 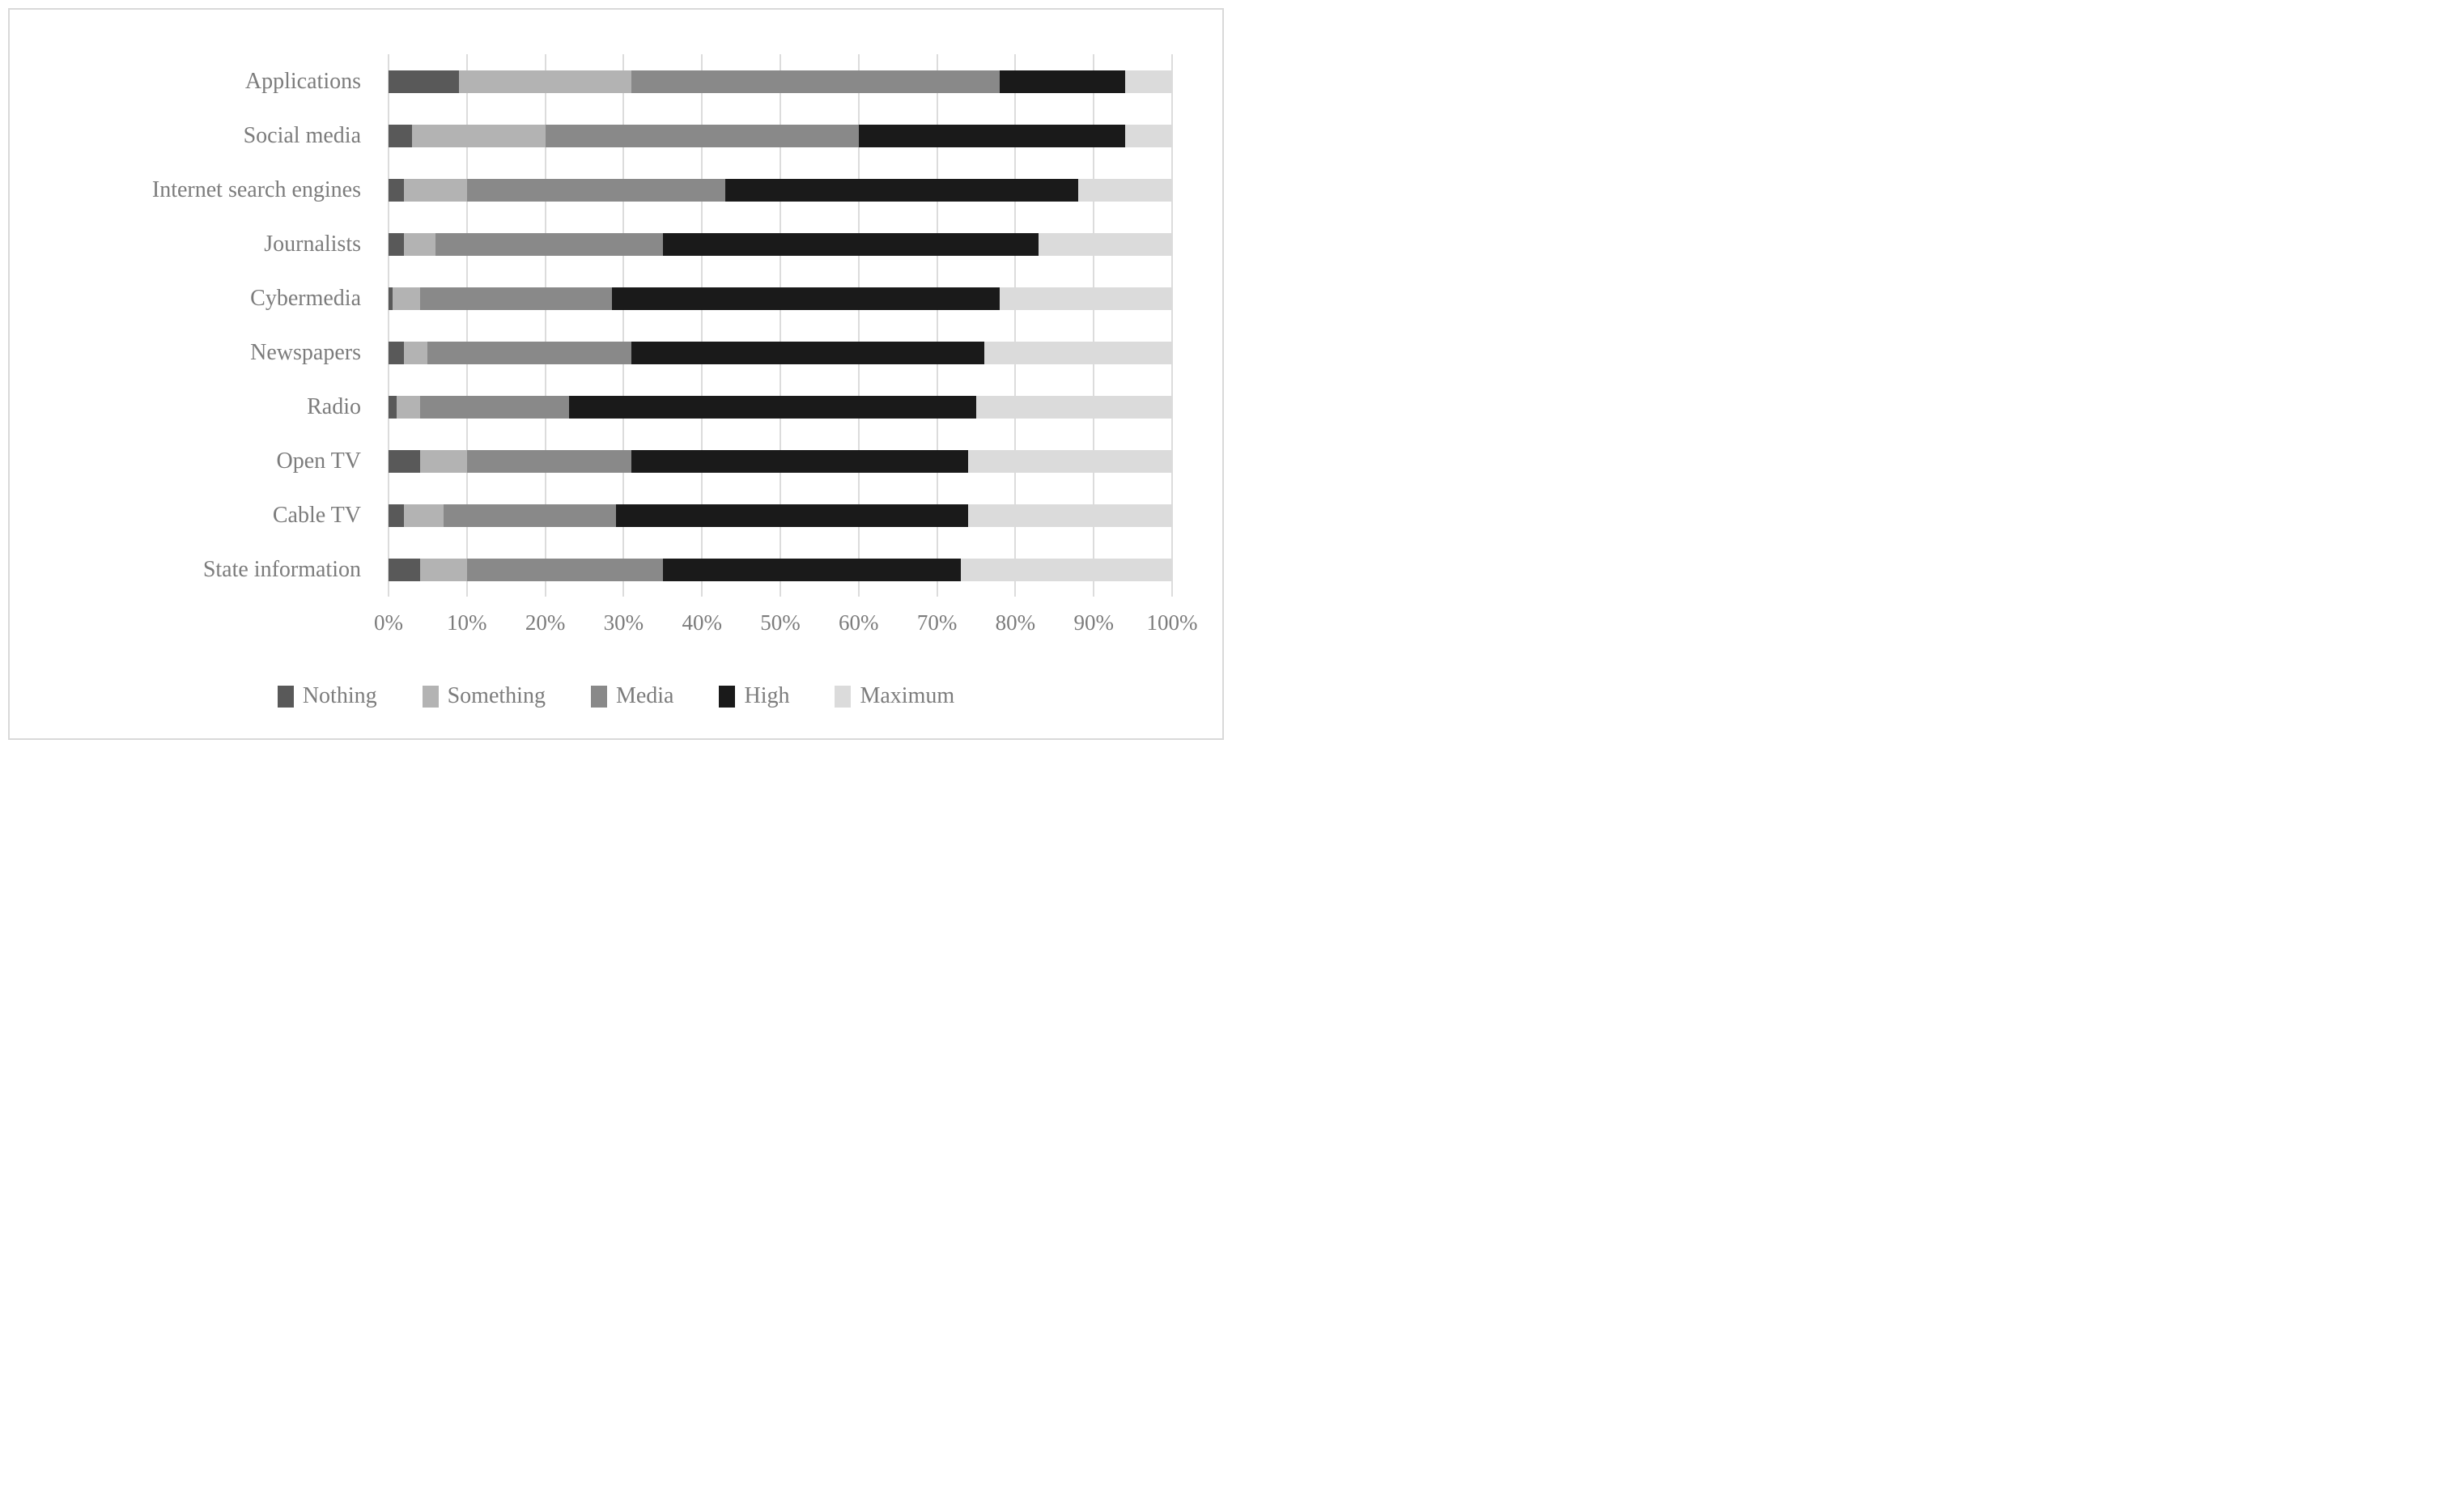 I want to click on legend-item-maximum: Maximum, so click(x=895, y=696).